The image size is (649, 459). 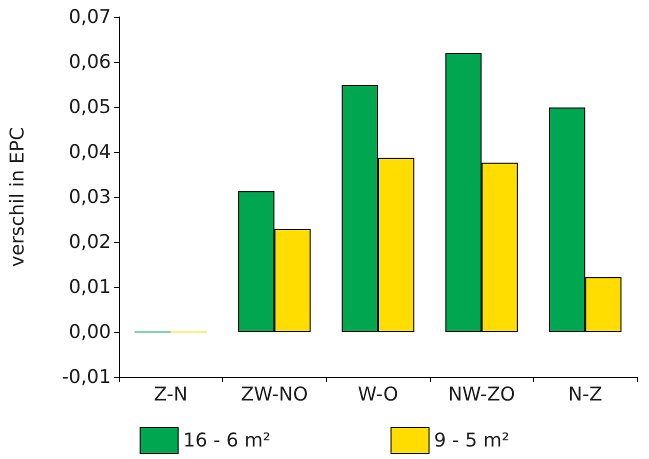 What do you see at coordinates (89, 287) in the screenshot?
I see `y-tick-label: 0,01` at bounding box center [89, 287].